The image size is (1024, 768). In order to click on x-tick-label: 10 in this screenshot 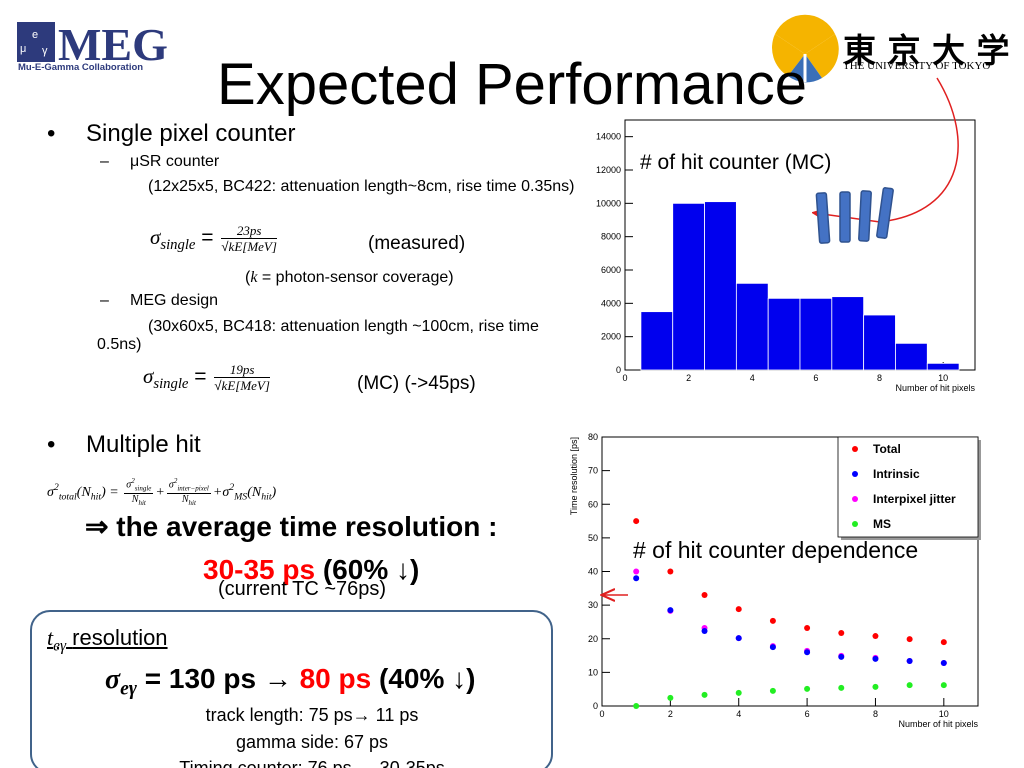, I will do `click(943, 378)`.